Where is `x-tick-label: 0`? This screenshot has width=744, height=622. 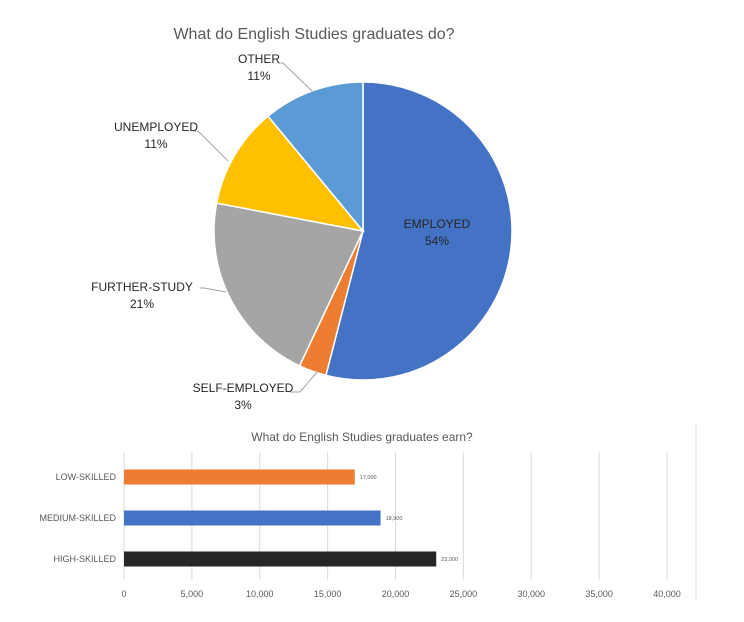
x-tick-label: 0 is located at coordinates (123, 594).